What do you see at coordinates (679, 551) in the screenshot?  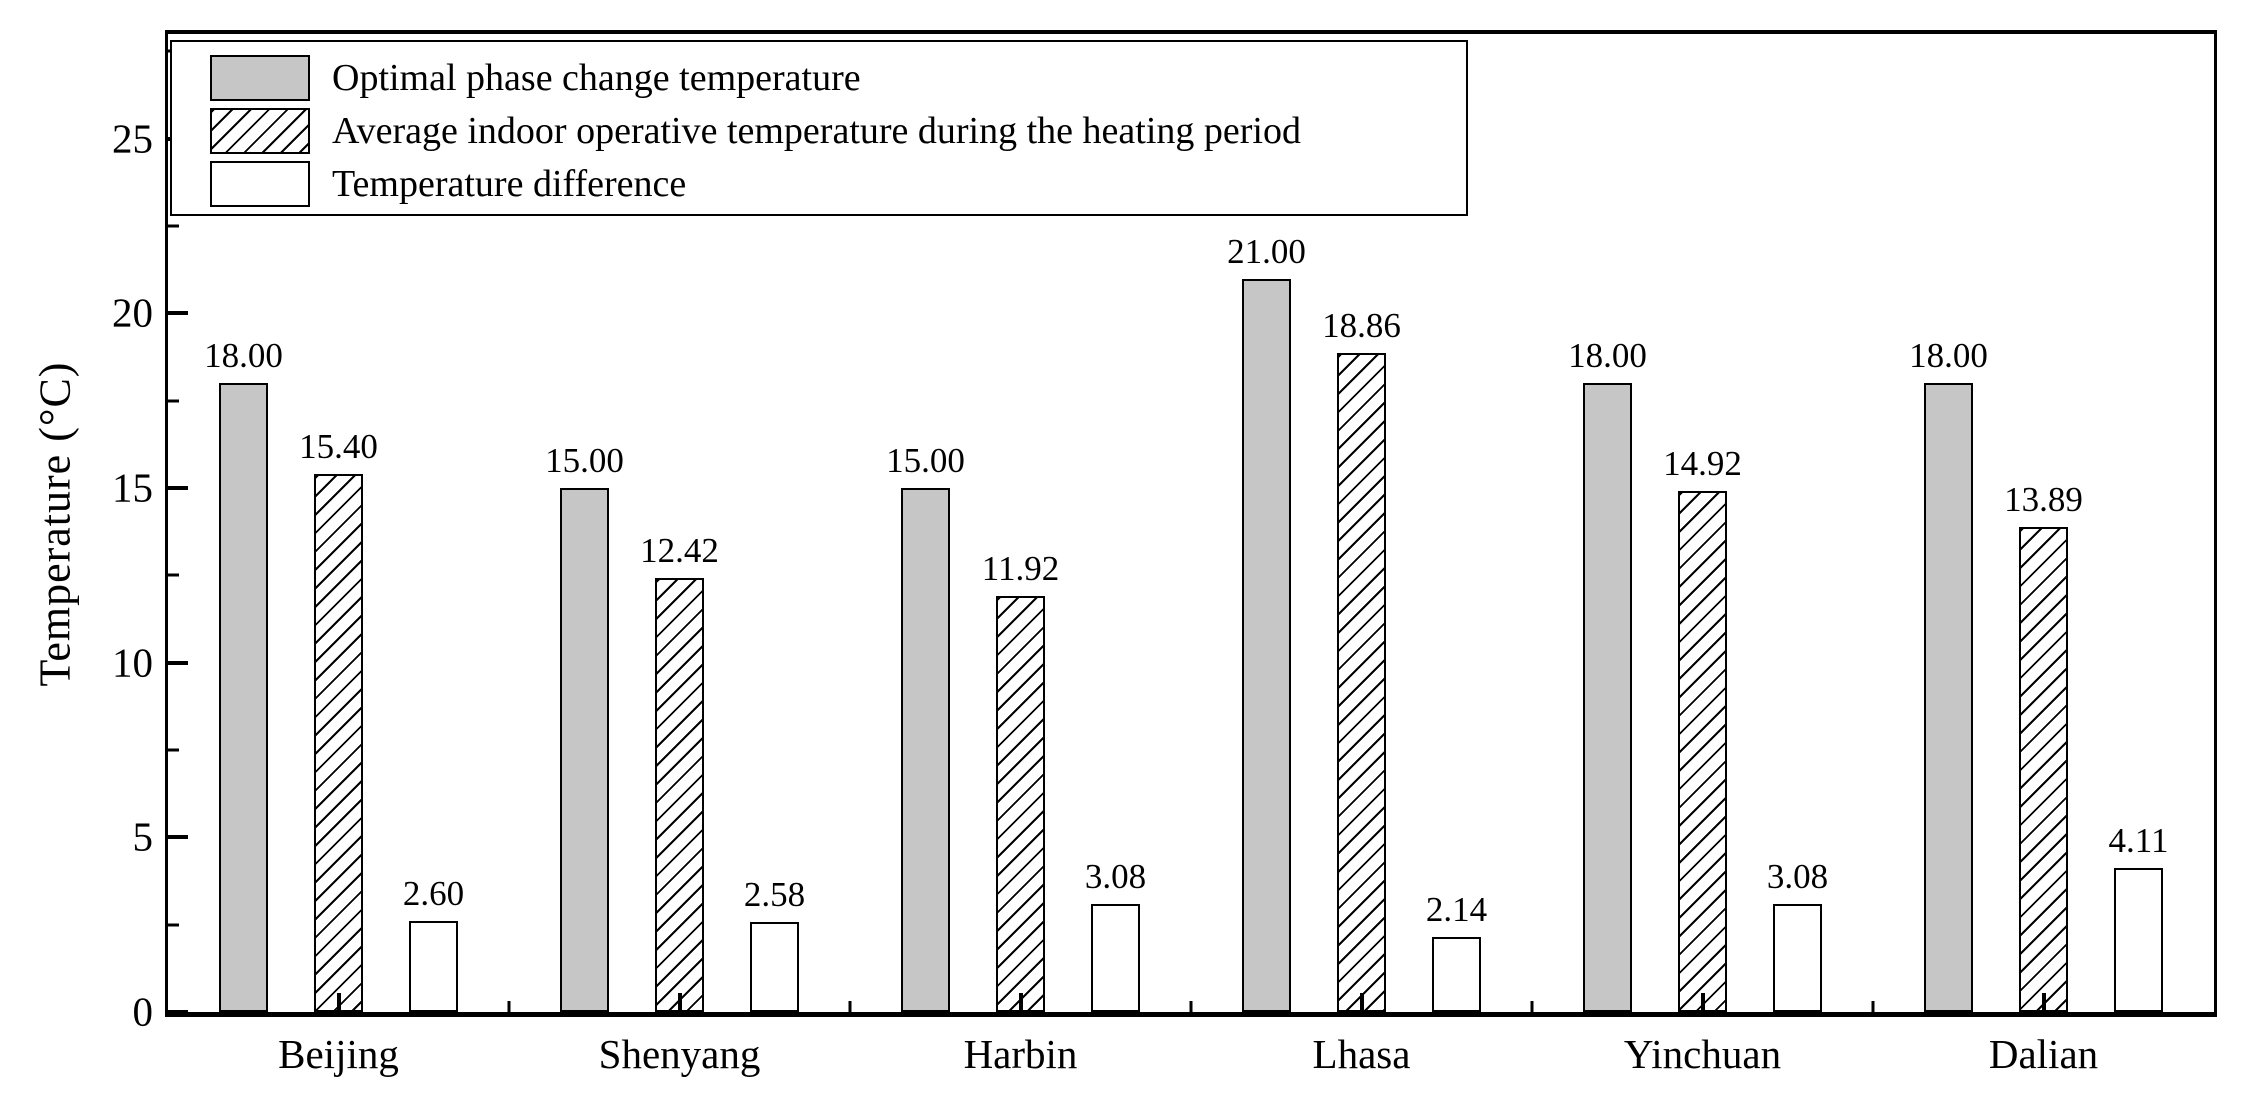 I see `bar-value-label: 12.42` at bounding box center [679, 551].